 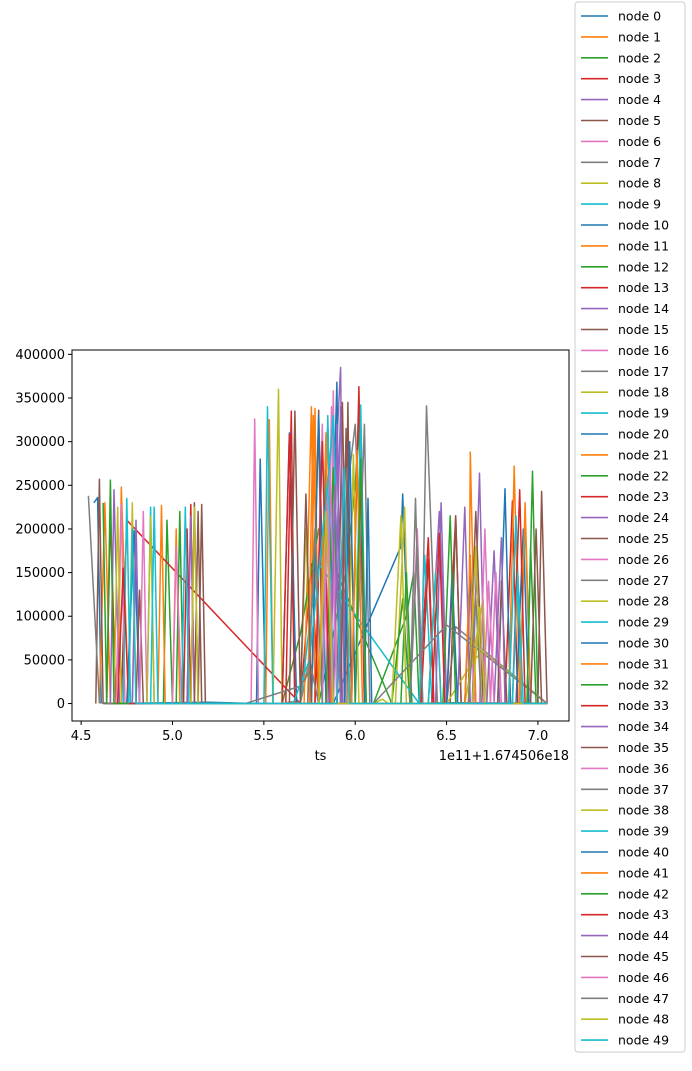 What do you see at coordinates (643, 538) in the screenshot?
I see `legend-label: node 25` at bounding box center [643, 538].